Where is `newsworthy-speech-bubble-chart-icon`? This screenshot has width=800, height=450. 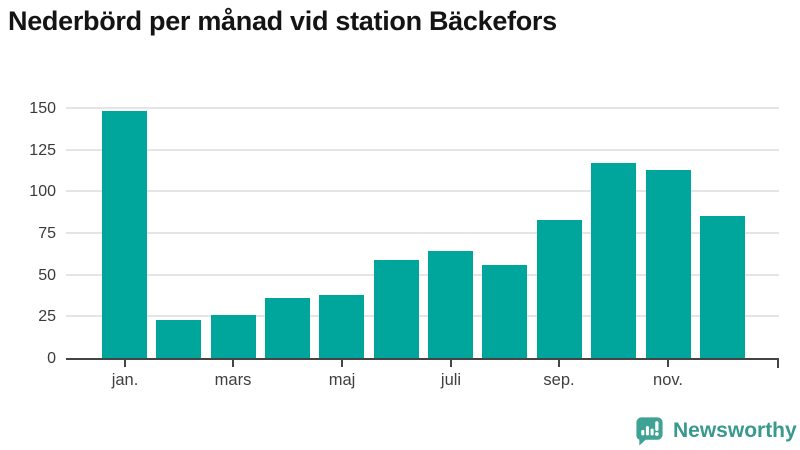 newsworthy-speech-bubble-chart-icon is located at coordinates (649, 430).